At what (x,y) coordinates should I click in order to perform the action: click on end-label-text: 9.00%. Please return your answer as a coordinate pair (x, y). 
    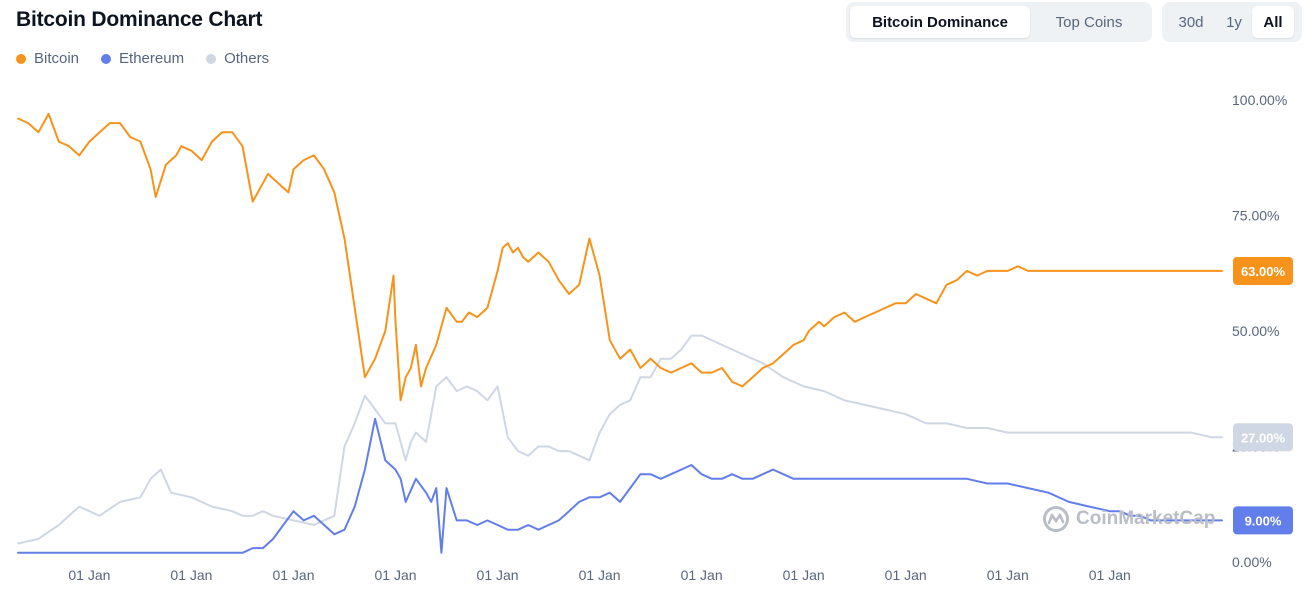
    Looking at the image, I should click on (1263, 520).